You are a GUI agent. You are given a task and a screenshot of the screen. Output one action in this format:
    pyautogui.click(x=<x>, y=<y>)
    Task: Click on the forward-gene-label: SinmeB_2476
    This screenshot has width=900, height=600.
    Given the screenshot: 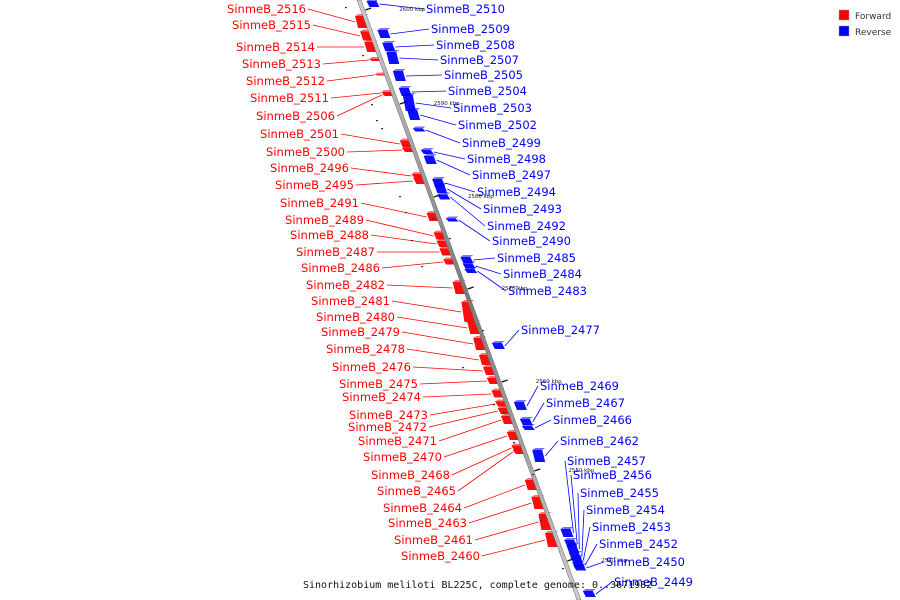 What is the action you would take?
    pyautogui.click(x=371, y=367)
    